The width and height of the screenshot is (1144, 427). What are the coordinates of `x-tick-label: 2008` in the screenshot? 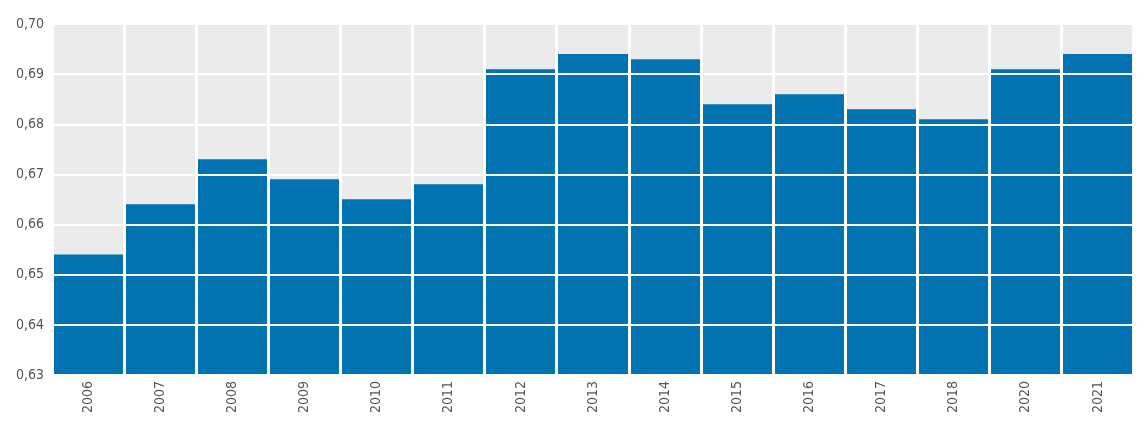 It's located at (231, 396).